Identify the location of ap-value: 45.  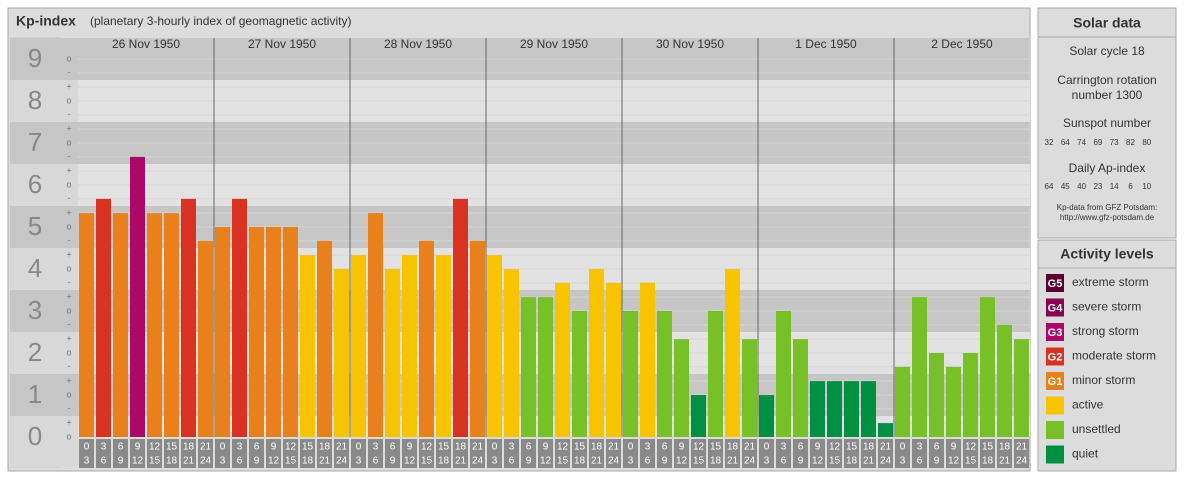
(1065, 186).